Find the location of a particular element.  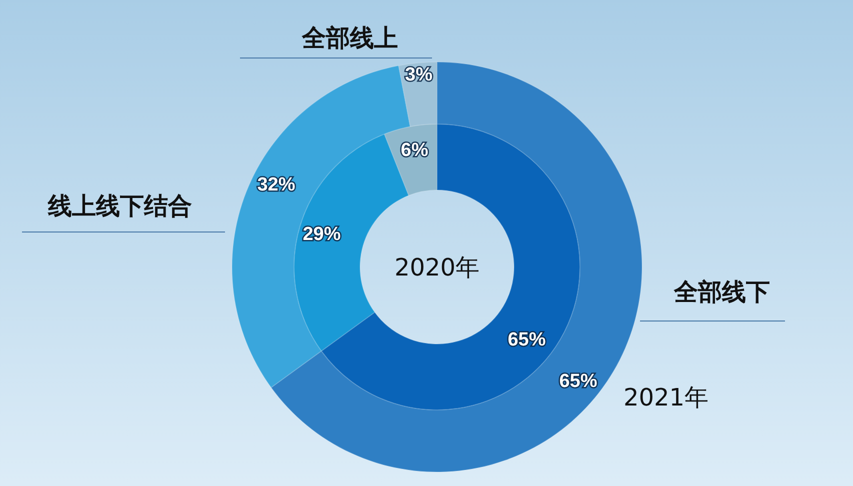

data-label: 6% is located at coordinates (414, 150).